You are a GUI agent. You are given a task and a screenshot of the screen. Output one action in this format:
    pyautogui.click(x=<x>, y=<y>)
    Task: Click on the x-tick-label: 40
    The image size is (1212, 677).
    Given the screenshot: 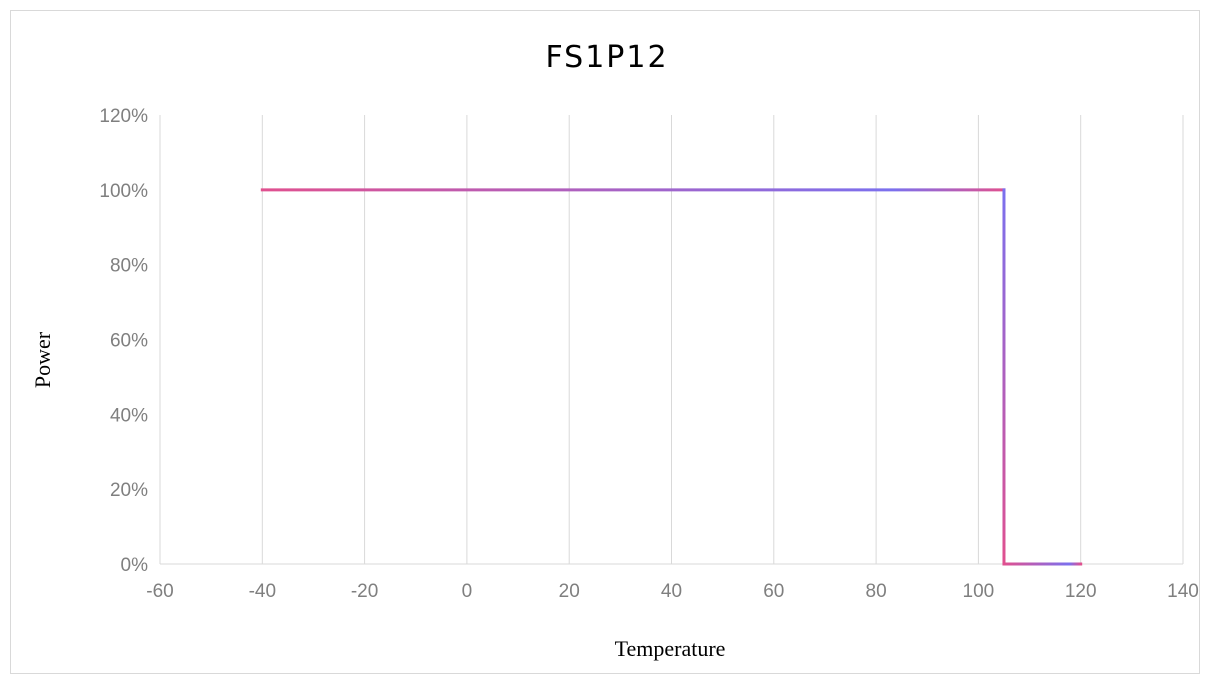 What is the action you would take?
    pyautogui.click(x=671, y=591)
    